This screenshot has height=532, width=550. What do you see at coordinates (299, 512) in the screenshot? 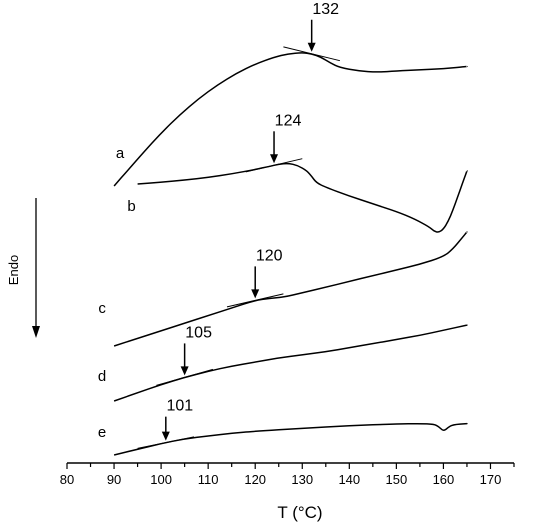
I see `x-axis-label: T (°C)` at bounding box center [299, 512].